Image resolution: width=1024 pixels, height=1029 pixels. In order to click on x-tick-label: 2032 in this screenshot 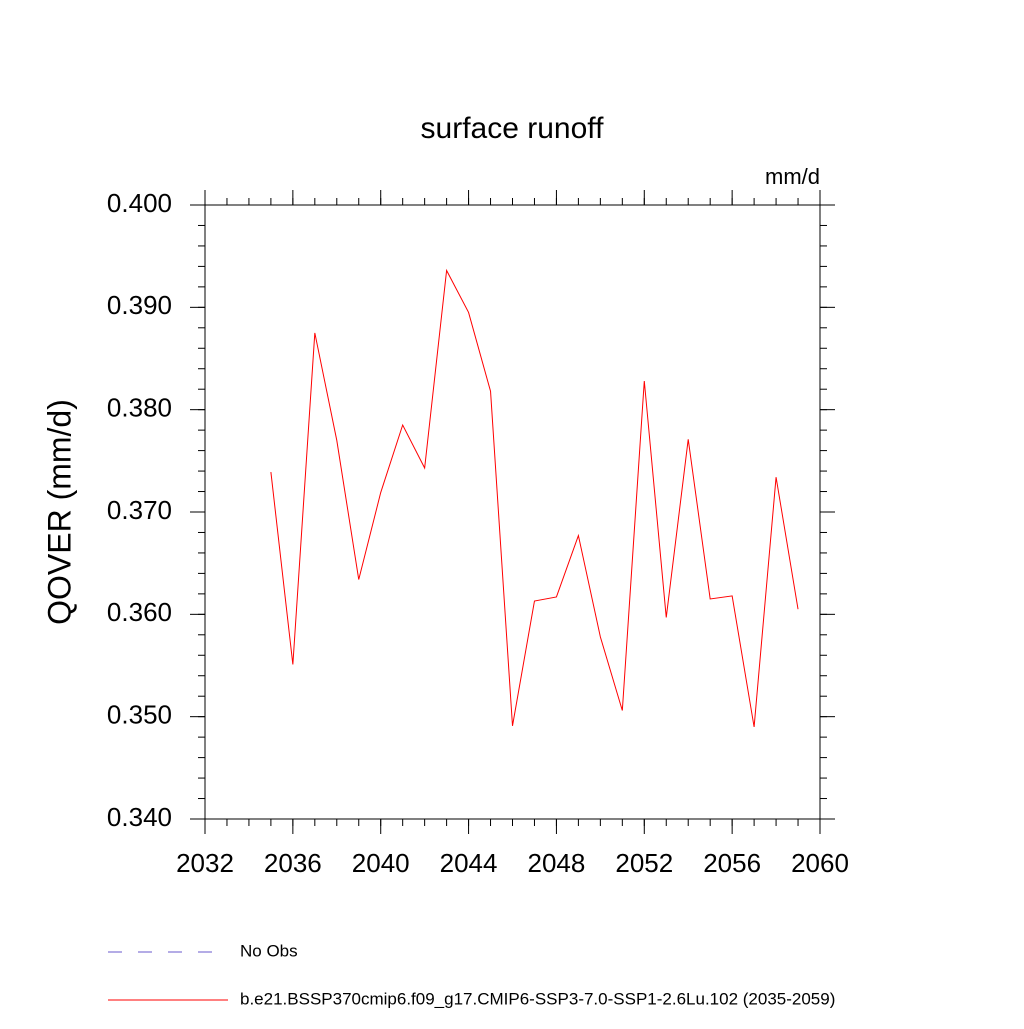, I will do `click(205, 863)`.